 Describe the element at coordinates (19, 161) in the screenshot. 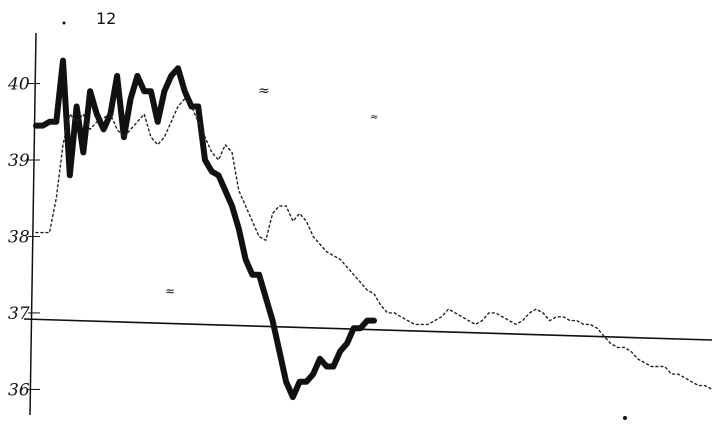

I see `y-tick-label: 39` at that location.